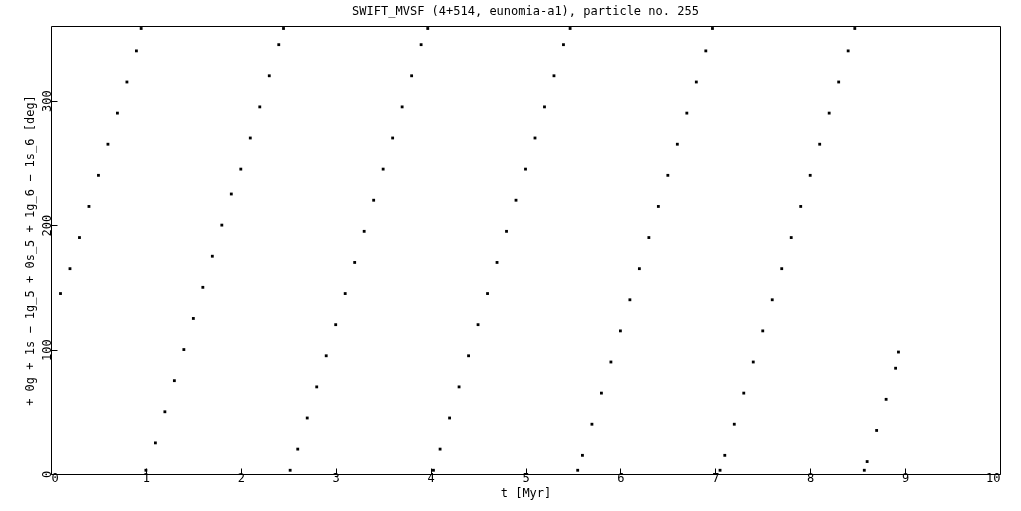  Describe the element at coordinates (46, 101) in the screenshot. I see `y-tick-label: 300` at that location.